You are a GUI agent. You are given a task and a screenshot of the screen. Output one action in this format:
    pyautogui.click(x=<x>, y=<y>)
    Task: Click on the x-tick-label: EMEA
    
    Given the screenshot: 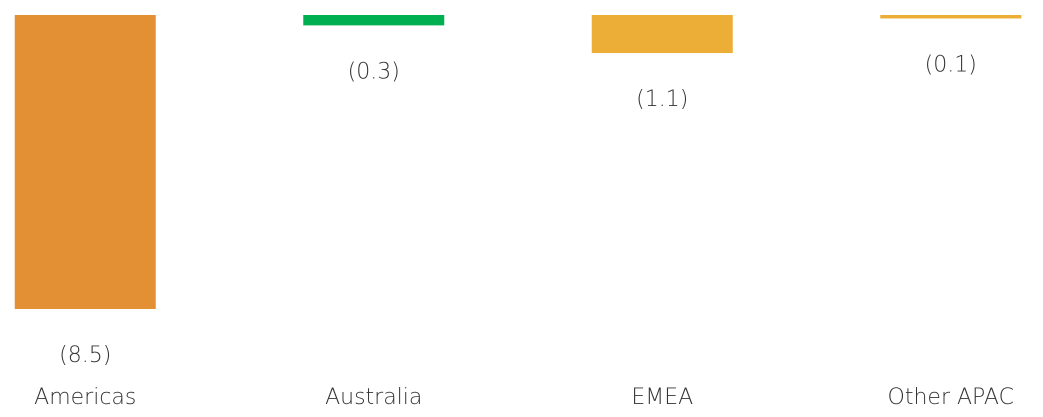 What is the action you would take?
    pyautogui.click(x=662, y=397)
    